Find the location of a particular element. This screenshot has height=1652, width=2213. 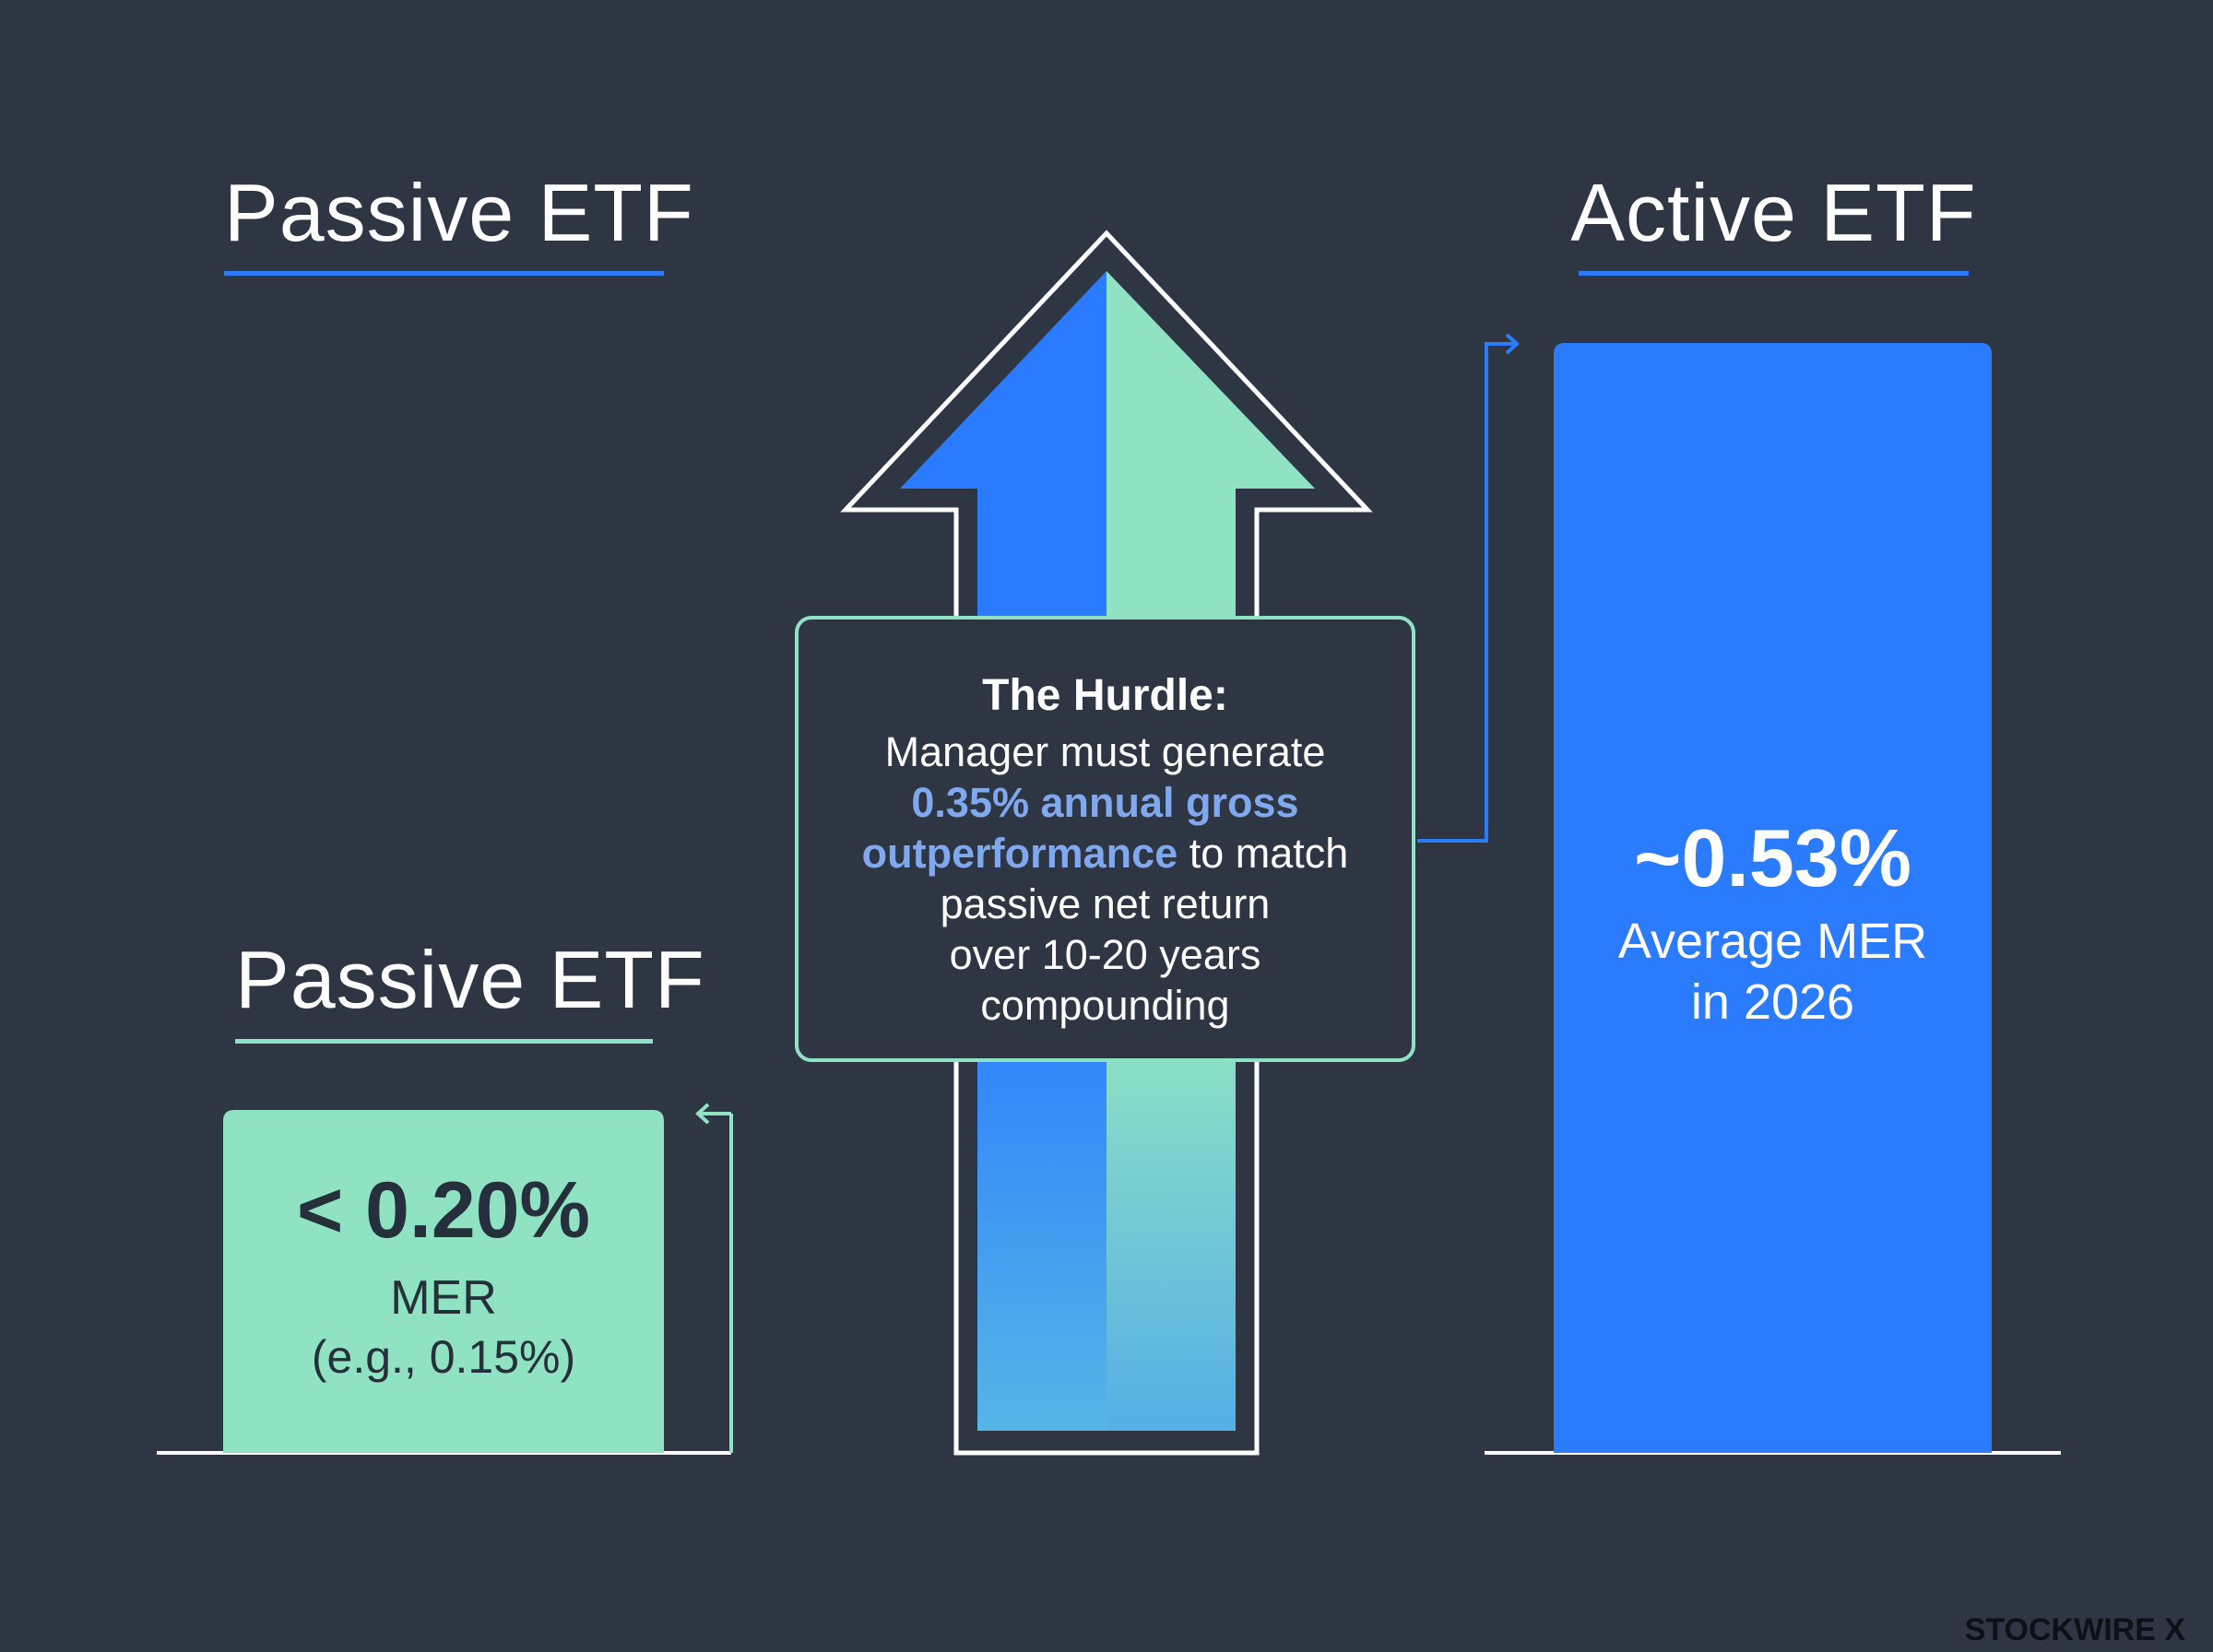

hurdle-line-6: compounding is located at coordinates (1105, 1005).